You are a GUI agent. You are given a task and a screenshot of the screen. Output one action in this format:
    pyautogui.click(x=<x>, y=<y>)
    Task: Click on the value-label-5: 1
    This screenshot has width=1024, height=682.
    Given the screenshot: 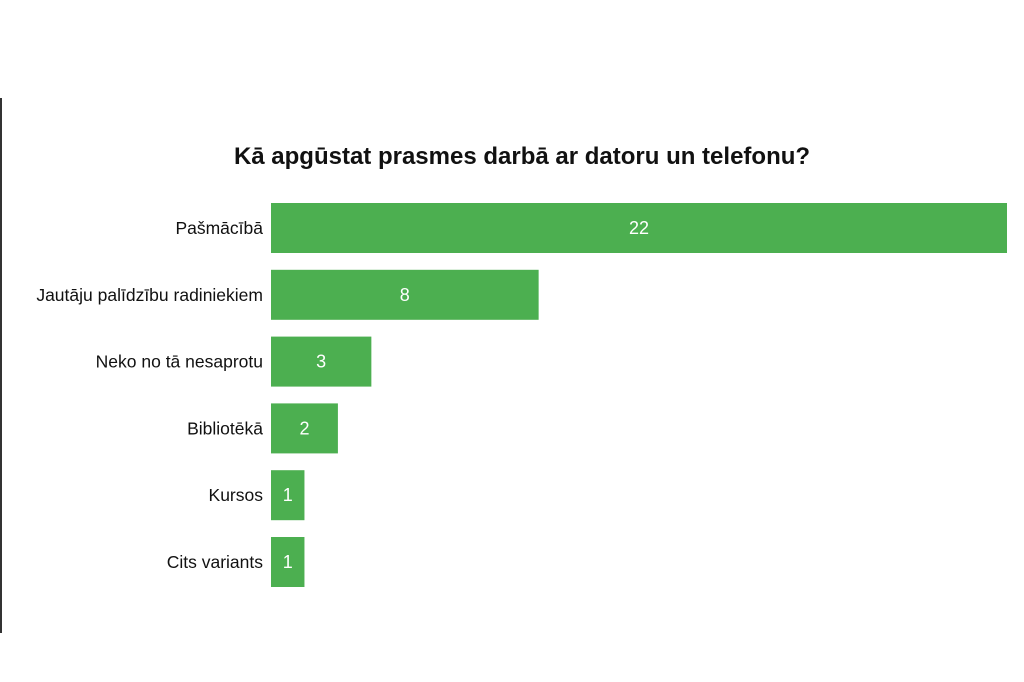 What is the action you would take?
    pyautogui.click(x=288, y=495)
    